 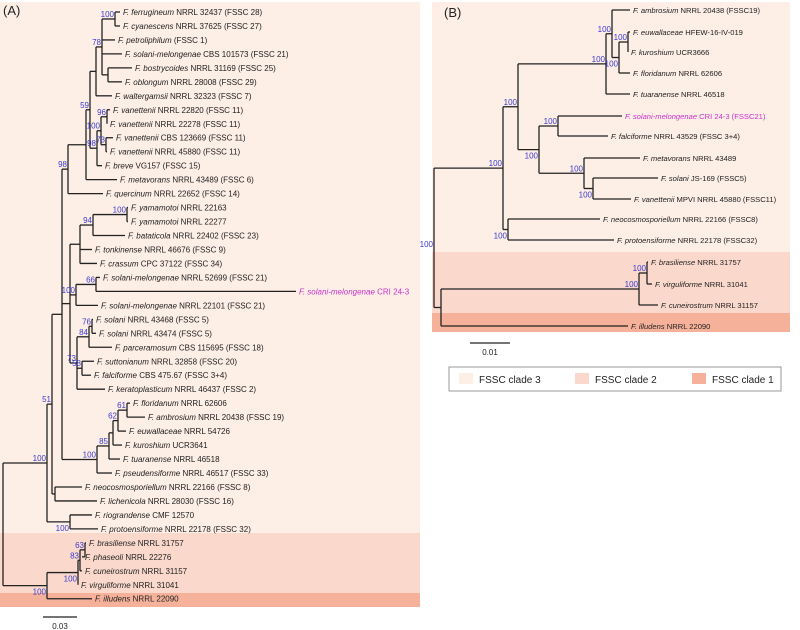 What do you see at coordinates (719, 262) in the screenshot?
I see `strain-id: NRRL 31757` at bounding box center [719, 262].